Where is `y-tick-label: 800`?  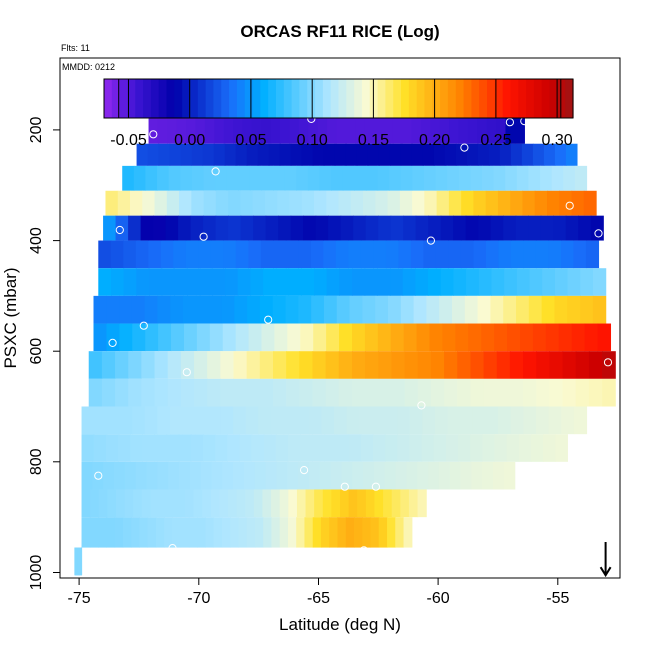
y-tick-label: 800 is located at coordinates (36, 461).